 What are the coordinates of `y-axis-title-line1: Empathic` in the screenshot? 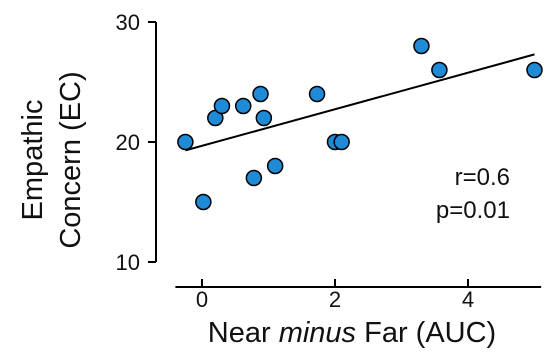 It's located at (33, 160).